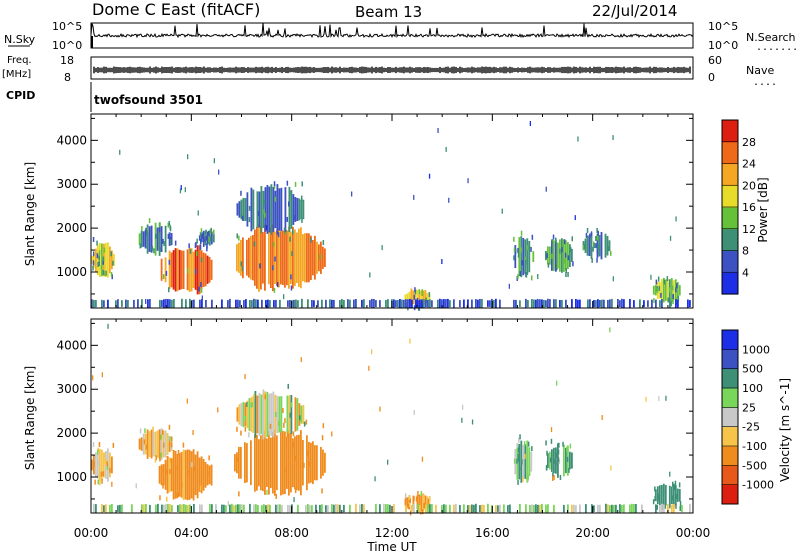 This screenshot has height=554, width=800. Describe the element at coordinates (67, 77) in the screenshot. I see `freq-tick-low: 8` at that location.